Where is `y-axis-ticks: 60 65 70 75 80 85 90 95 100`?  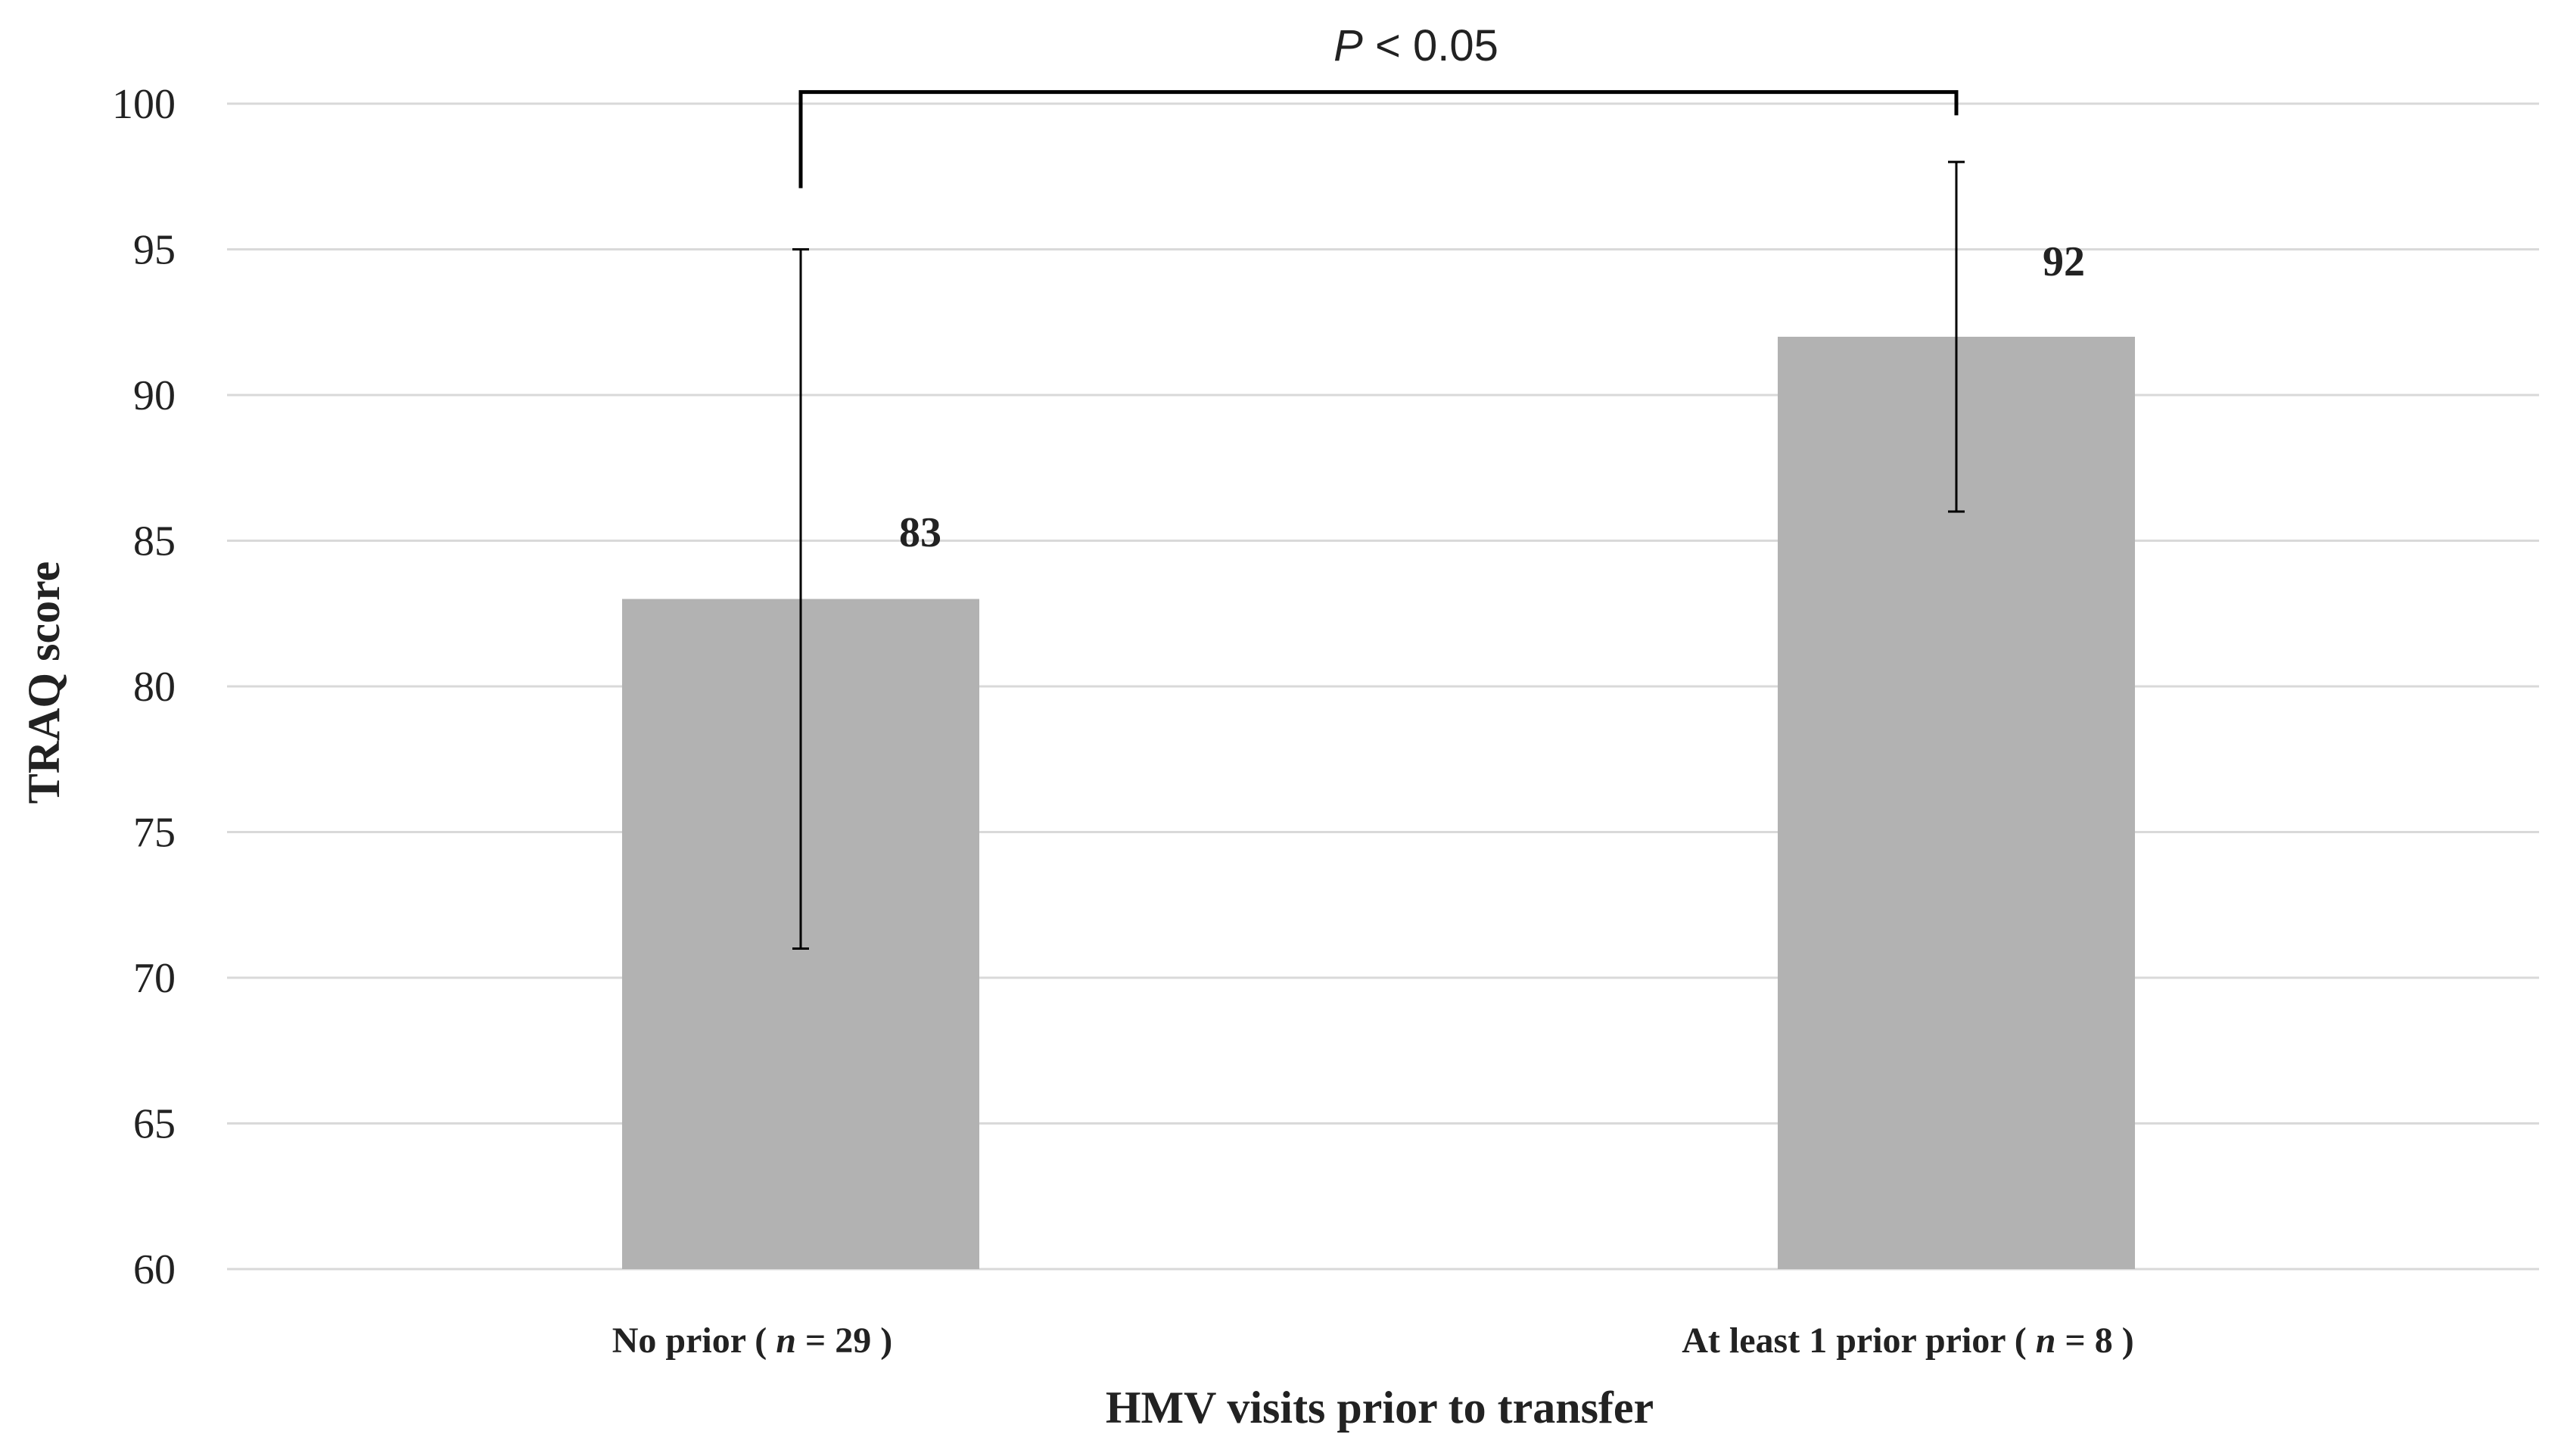 y-axis-ticks: 60 65 70 75 80 85 90 95 100 is located at coordinates (144, 687).